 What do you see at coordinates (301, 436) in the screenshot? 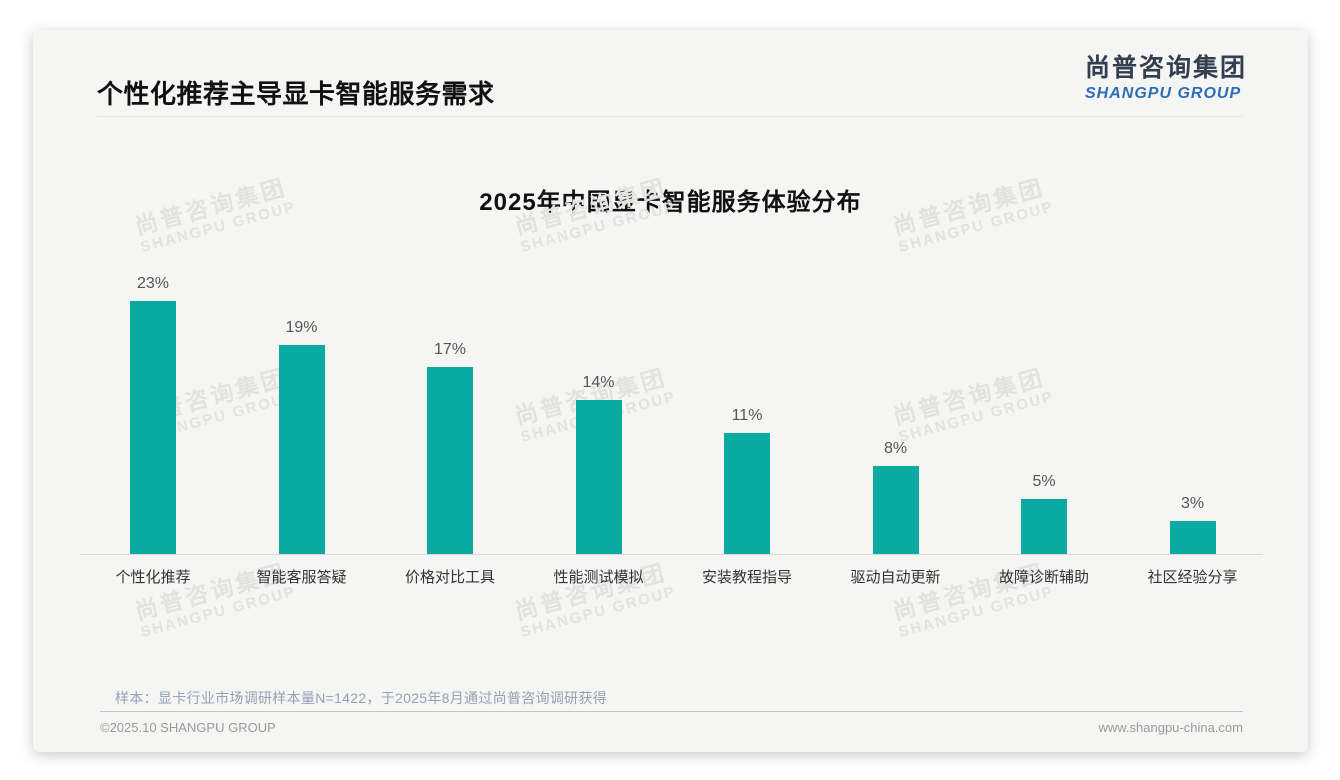
I see `bar: 19%` at bounding box center [301, 436].